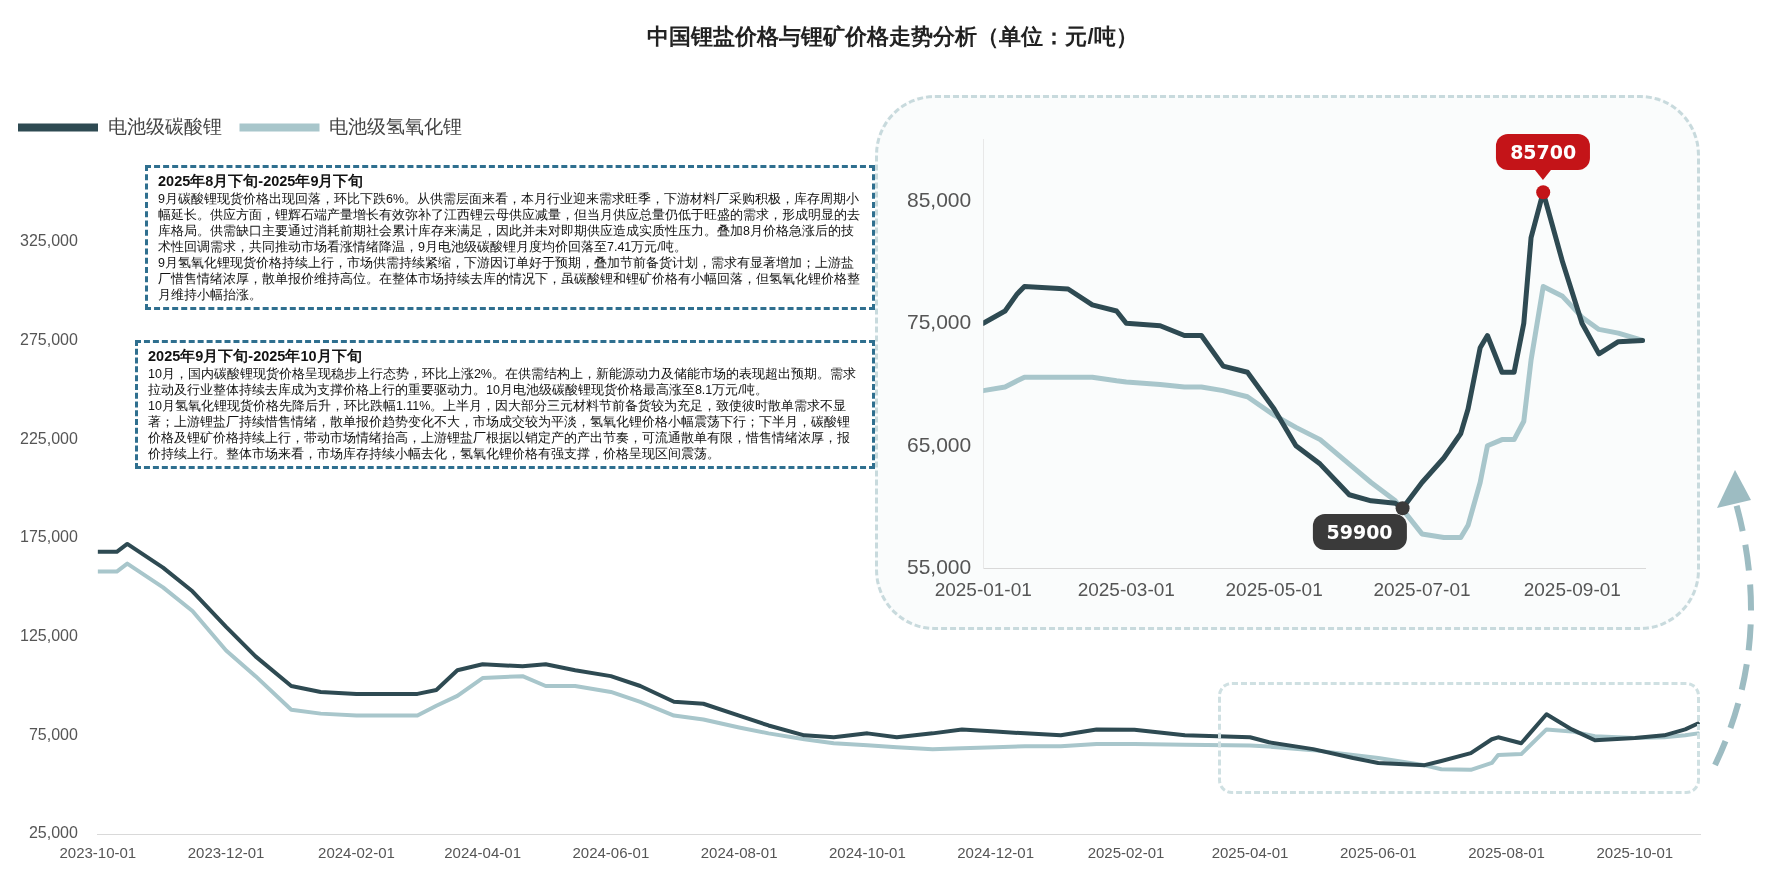 The height and width of the screenshot is (876, 1785). I want to click on annotation: 85700, so click(1543, 152).